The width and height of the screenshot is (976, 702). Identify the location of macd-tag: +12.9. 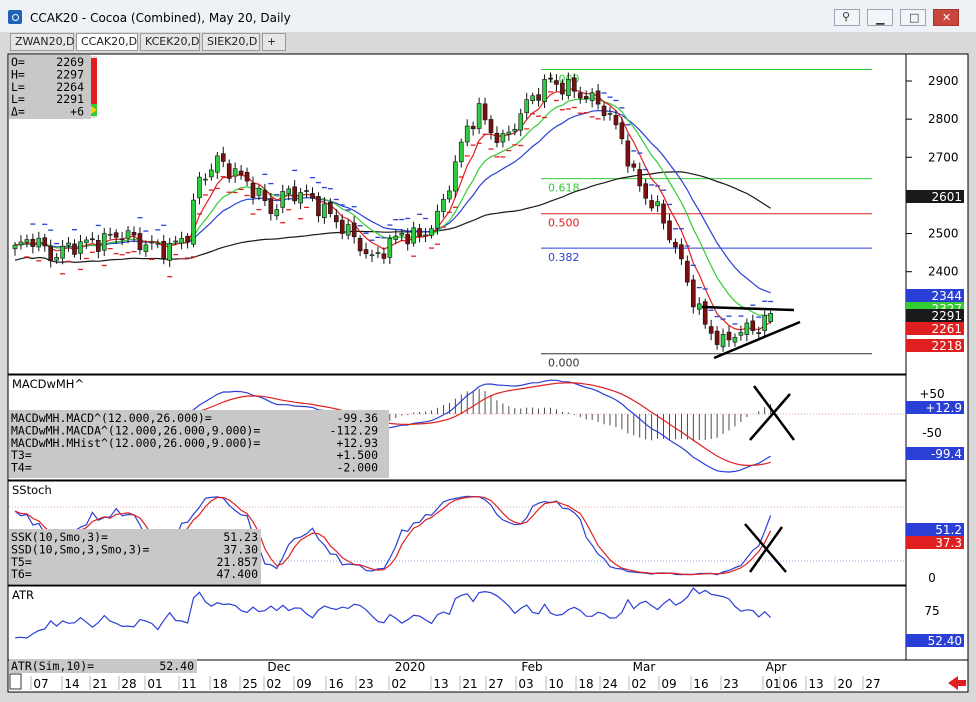
(943, 408).